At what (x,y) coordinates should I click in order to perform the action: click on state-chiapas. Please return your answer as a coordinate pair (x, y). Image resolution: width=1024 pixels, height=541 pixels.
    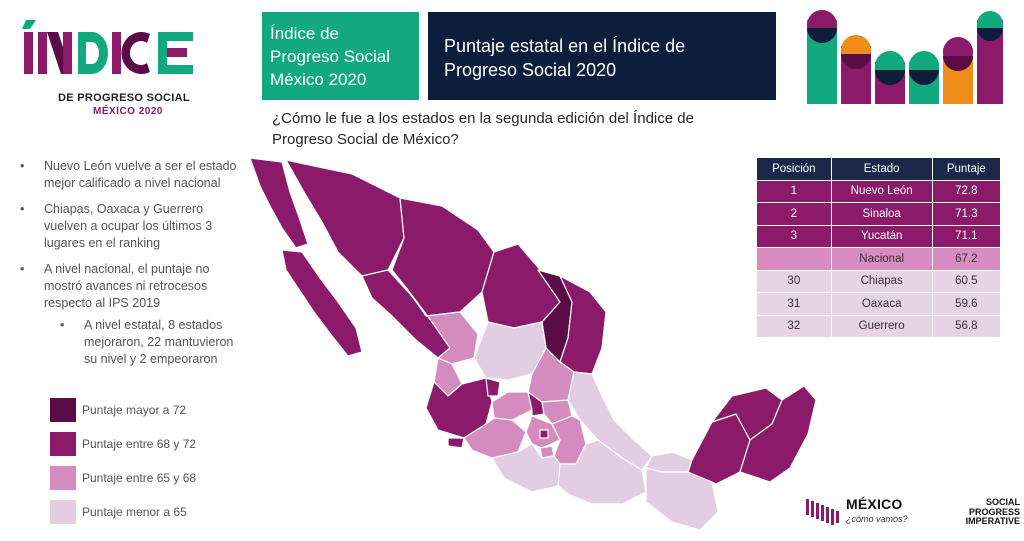
    Looking at the image, I should click on (682, 499).